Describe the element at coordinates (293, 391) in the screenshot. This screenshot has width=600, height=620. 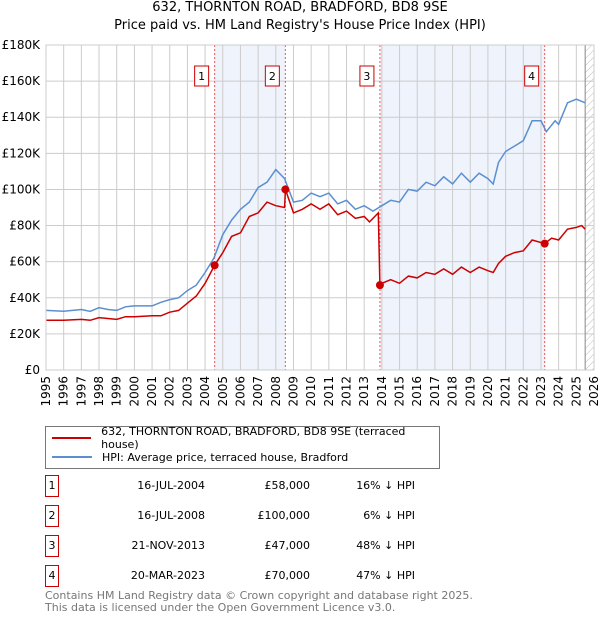
I see `x-tick-label: 2009` at that location.